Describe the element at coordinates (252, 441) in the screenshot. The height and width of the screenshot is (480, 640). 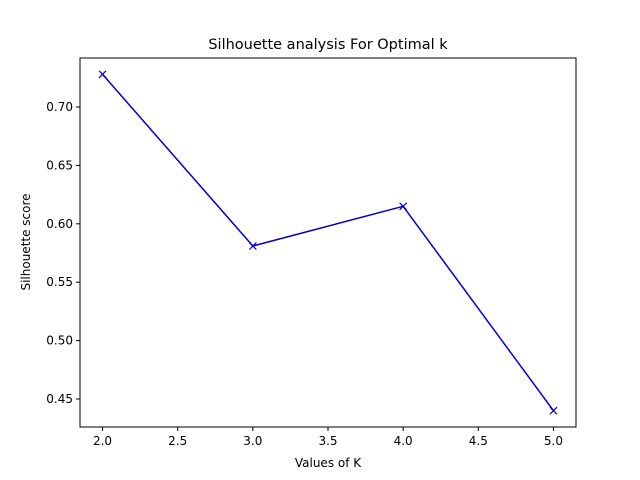
I see `x-tick-label: 3.0` at that location.